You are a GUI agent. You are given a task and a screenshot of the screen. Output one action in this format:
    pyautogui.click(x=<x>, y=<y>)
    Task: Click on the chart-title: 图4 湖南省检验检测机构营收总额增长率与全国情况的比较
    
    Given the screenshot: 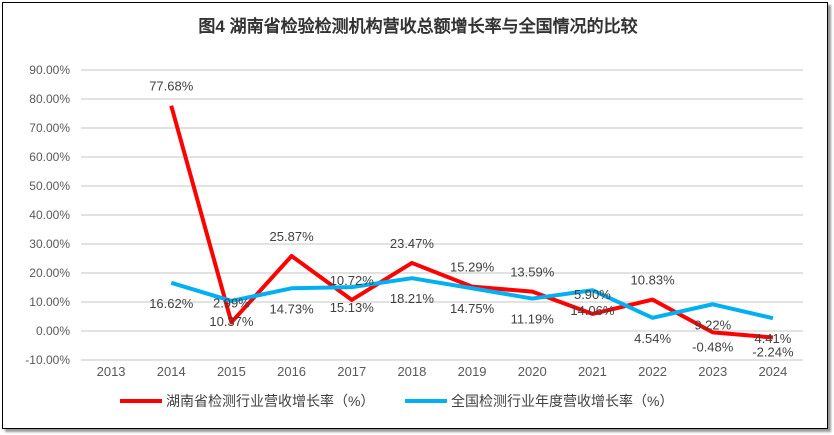 What is the action you would take?
    pyautogui.click(x=417, y=26)
    